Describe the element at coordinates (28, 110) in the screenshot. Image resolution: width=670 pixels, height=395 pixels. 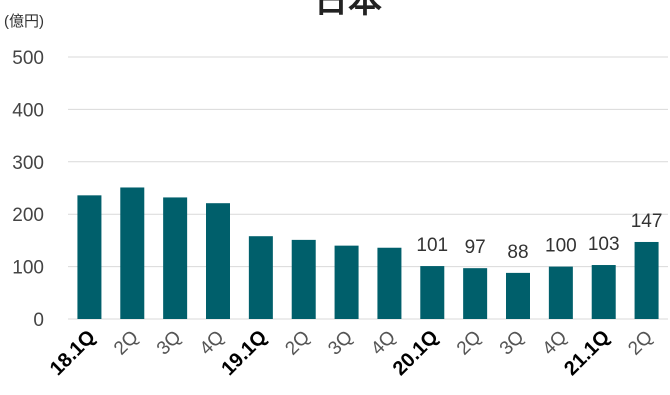
I see `y-tick-label: 400` at that location.